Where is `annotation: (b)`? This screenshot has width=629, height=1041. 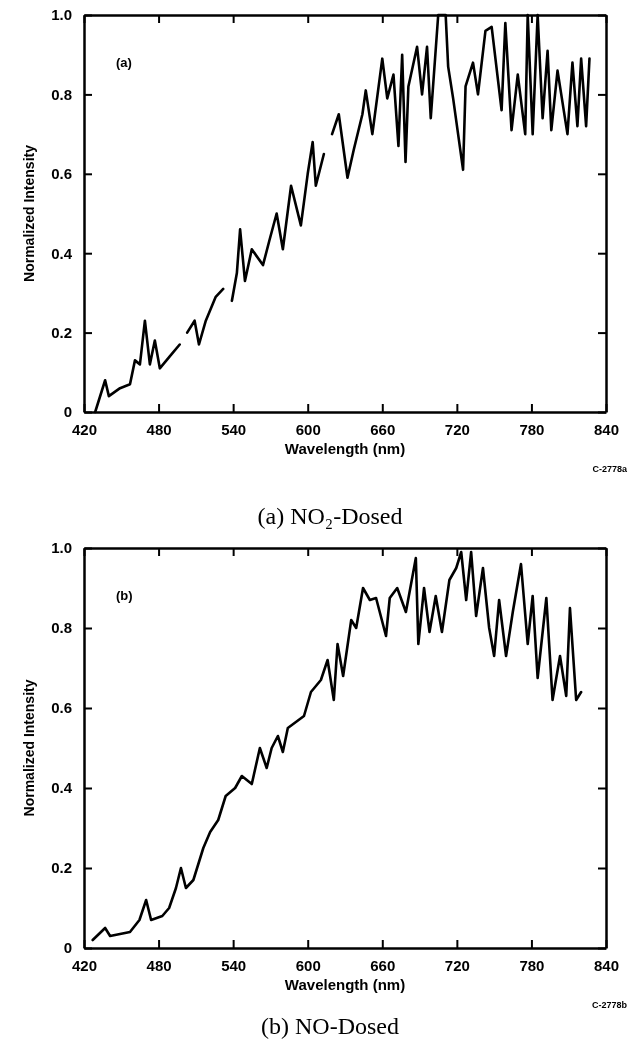 annotation: (b) is located at coordinates (124, 595).